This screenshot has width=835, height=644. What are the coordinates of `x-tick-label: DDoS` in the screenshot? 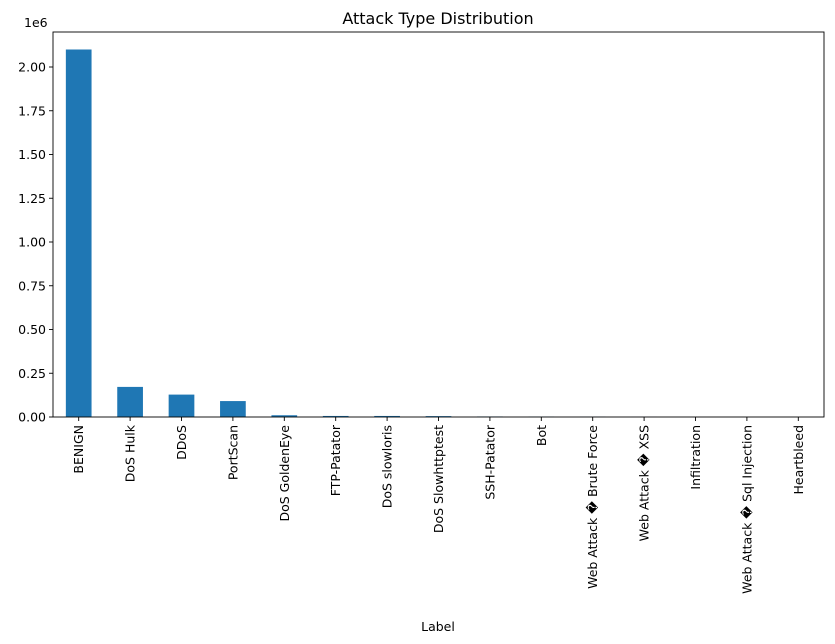 It's located at (181, 442).